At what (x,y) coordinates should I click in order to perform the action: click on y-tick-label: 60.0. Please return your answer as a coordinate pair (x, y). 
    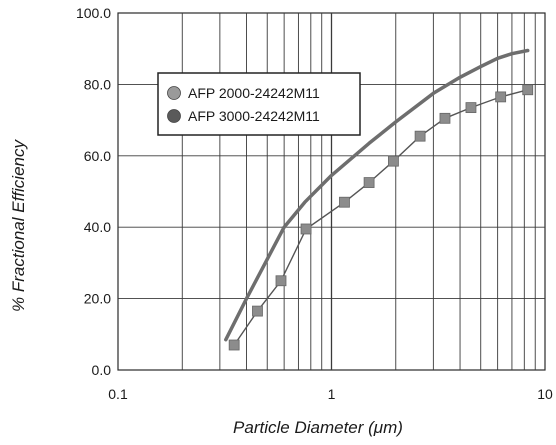
    Looking at the image, I should click on (97, 156).